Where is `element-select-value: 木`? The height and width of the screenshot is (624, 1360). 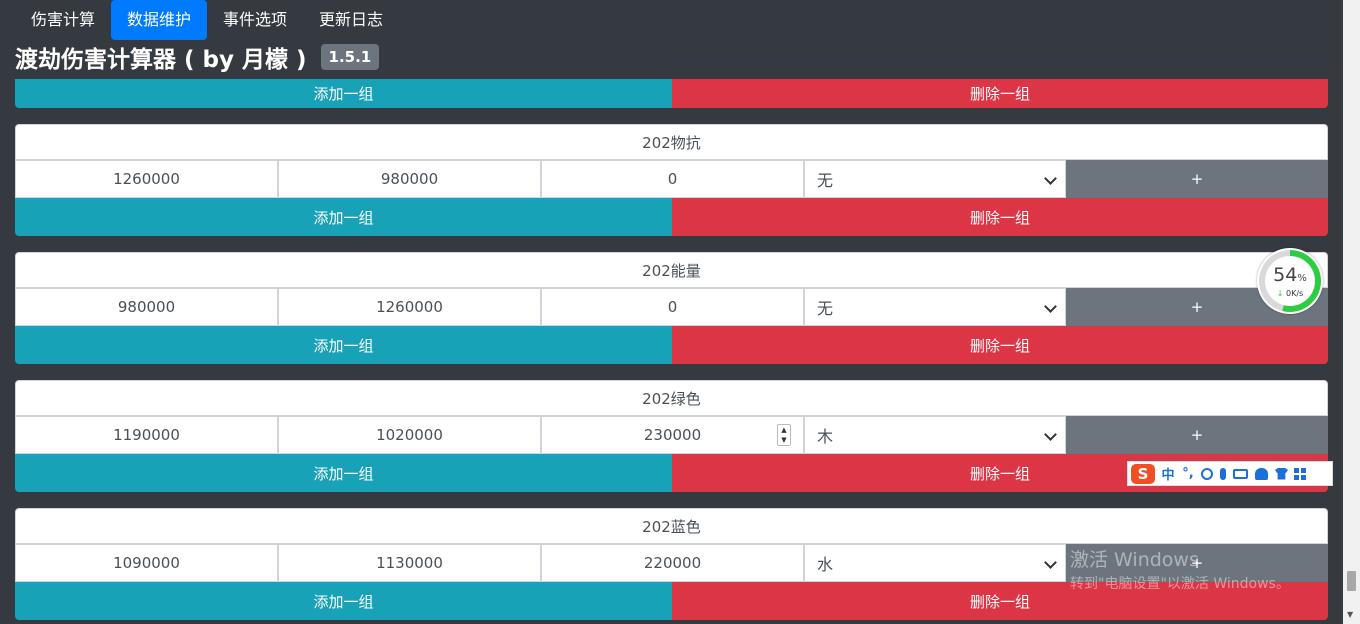 element-select-value: 木 is located at coordinates (825, 436).